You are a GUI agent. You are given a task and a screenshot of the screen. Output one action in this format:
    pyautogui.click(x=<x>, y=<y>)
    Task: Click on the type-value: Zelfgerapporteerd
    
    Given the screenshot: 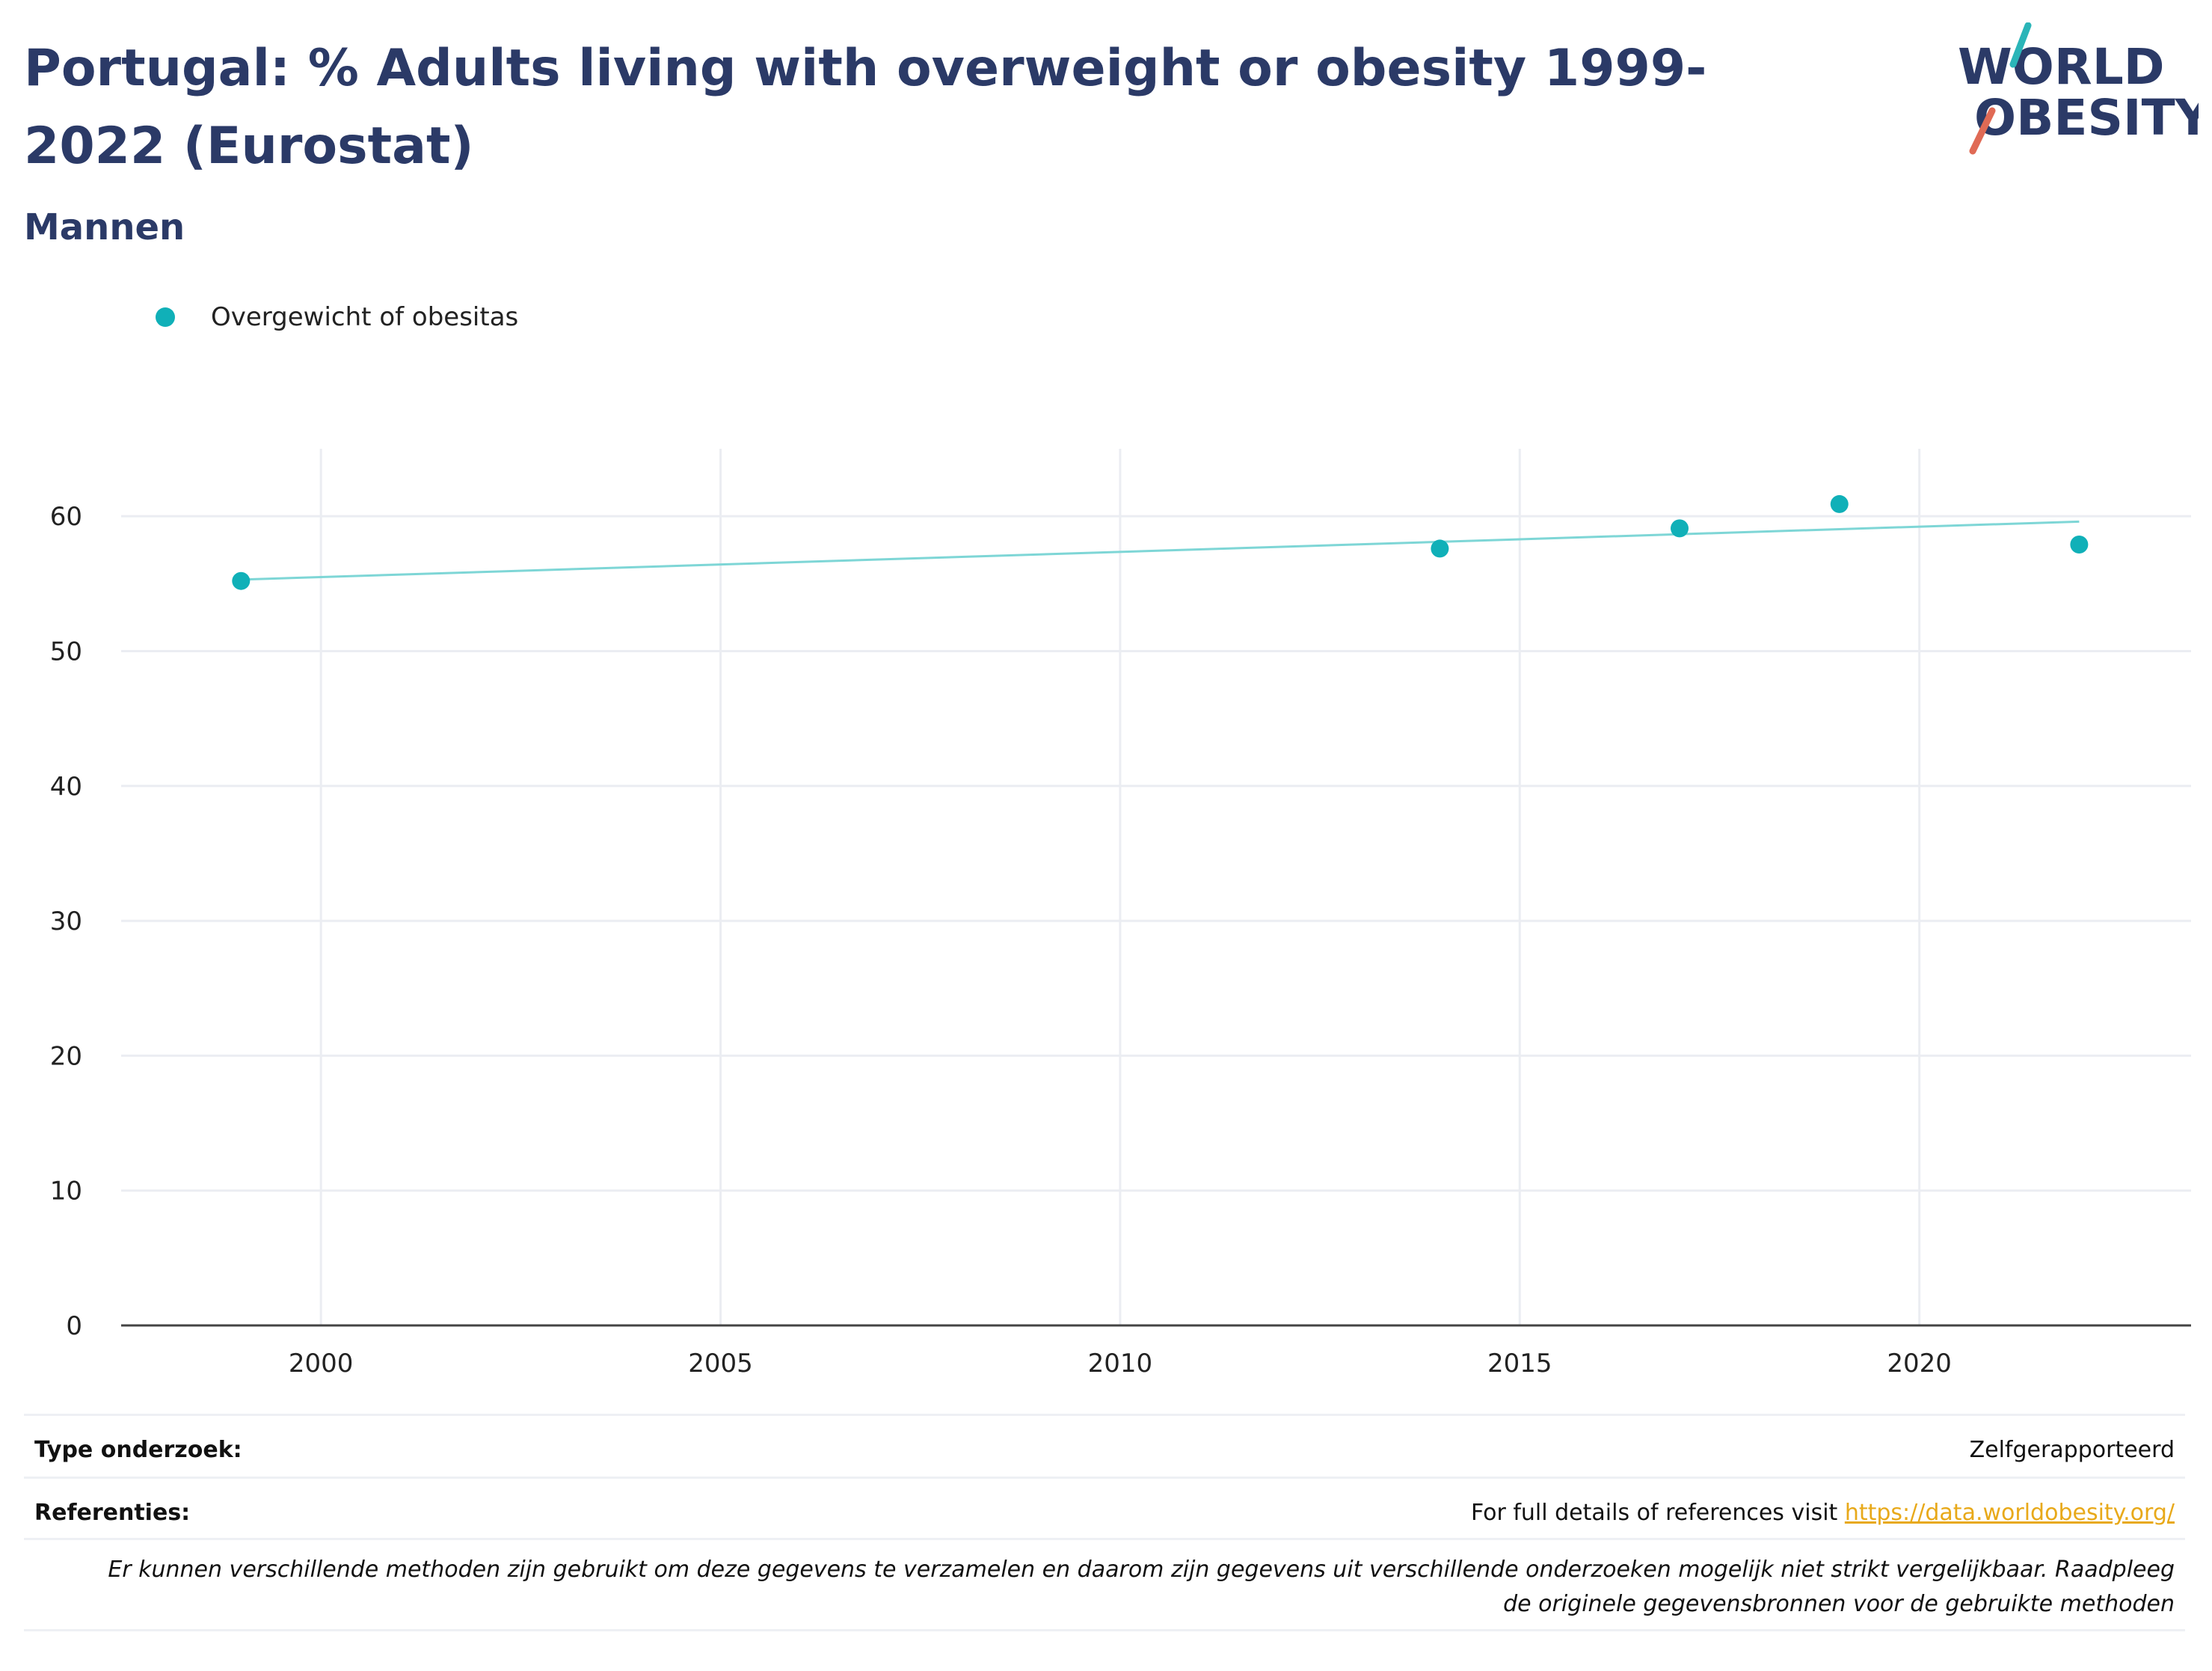 What is the action you would take?
    pyautogui.click(x=2072, y=1449)
    